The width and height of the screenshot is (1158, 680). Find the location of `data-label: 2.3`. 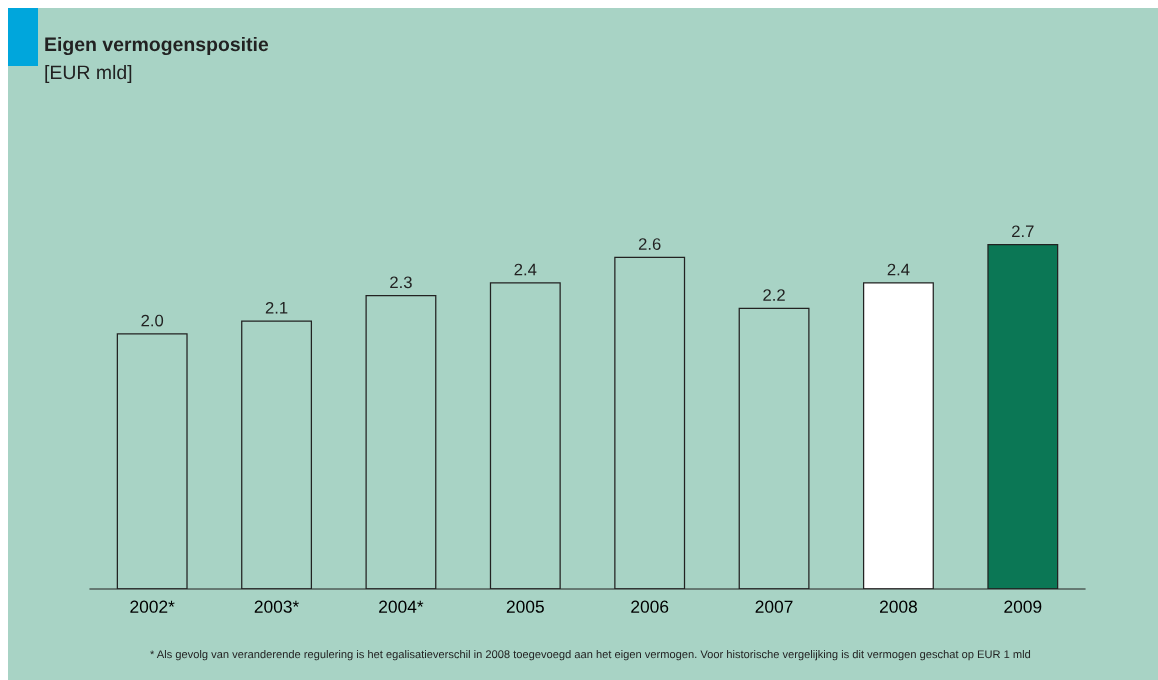

data-label: 2.3 is located at coordinates (401, 282).